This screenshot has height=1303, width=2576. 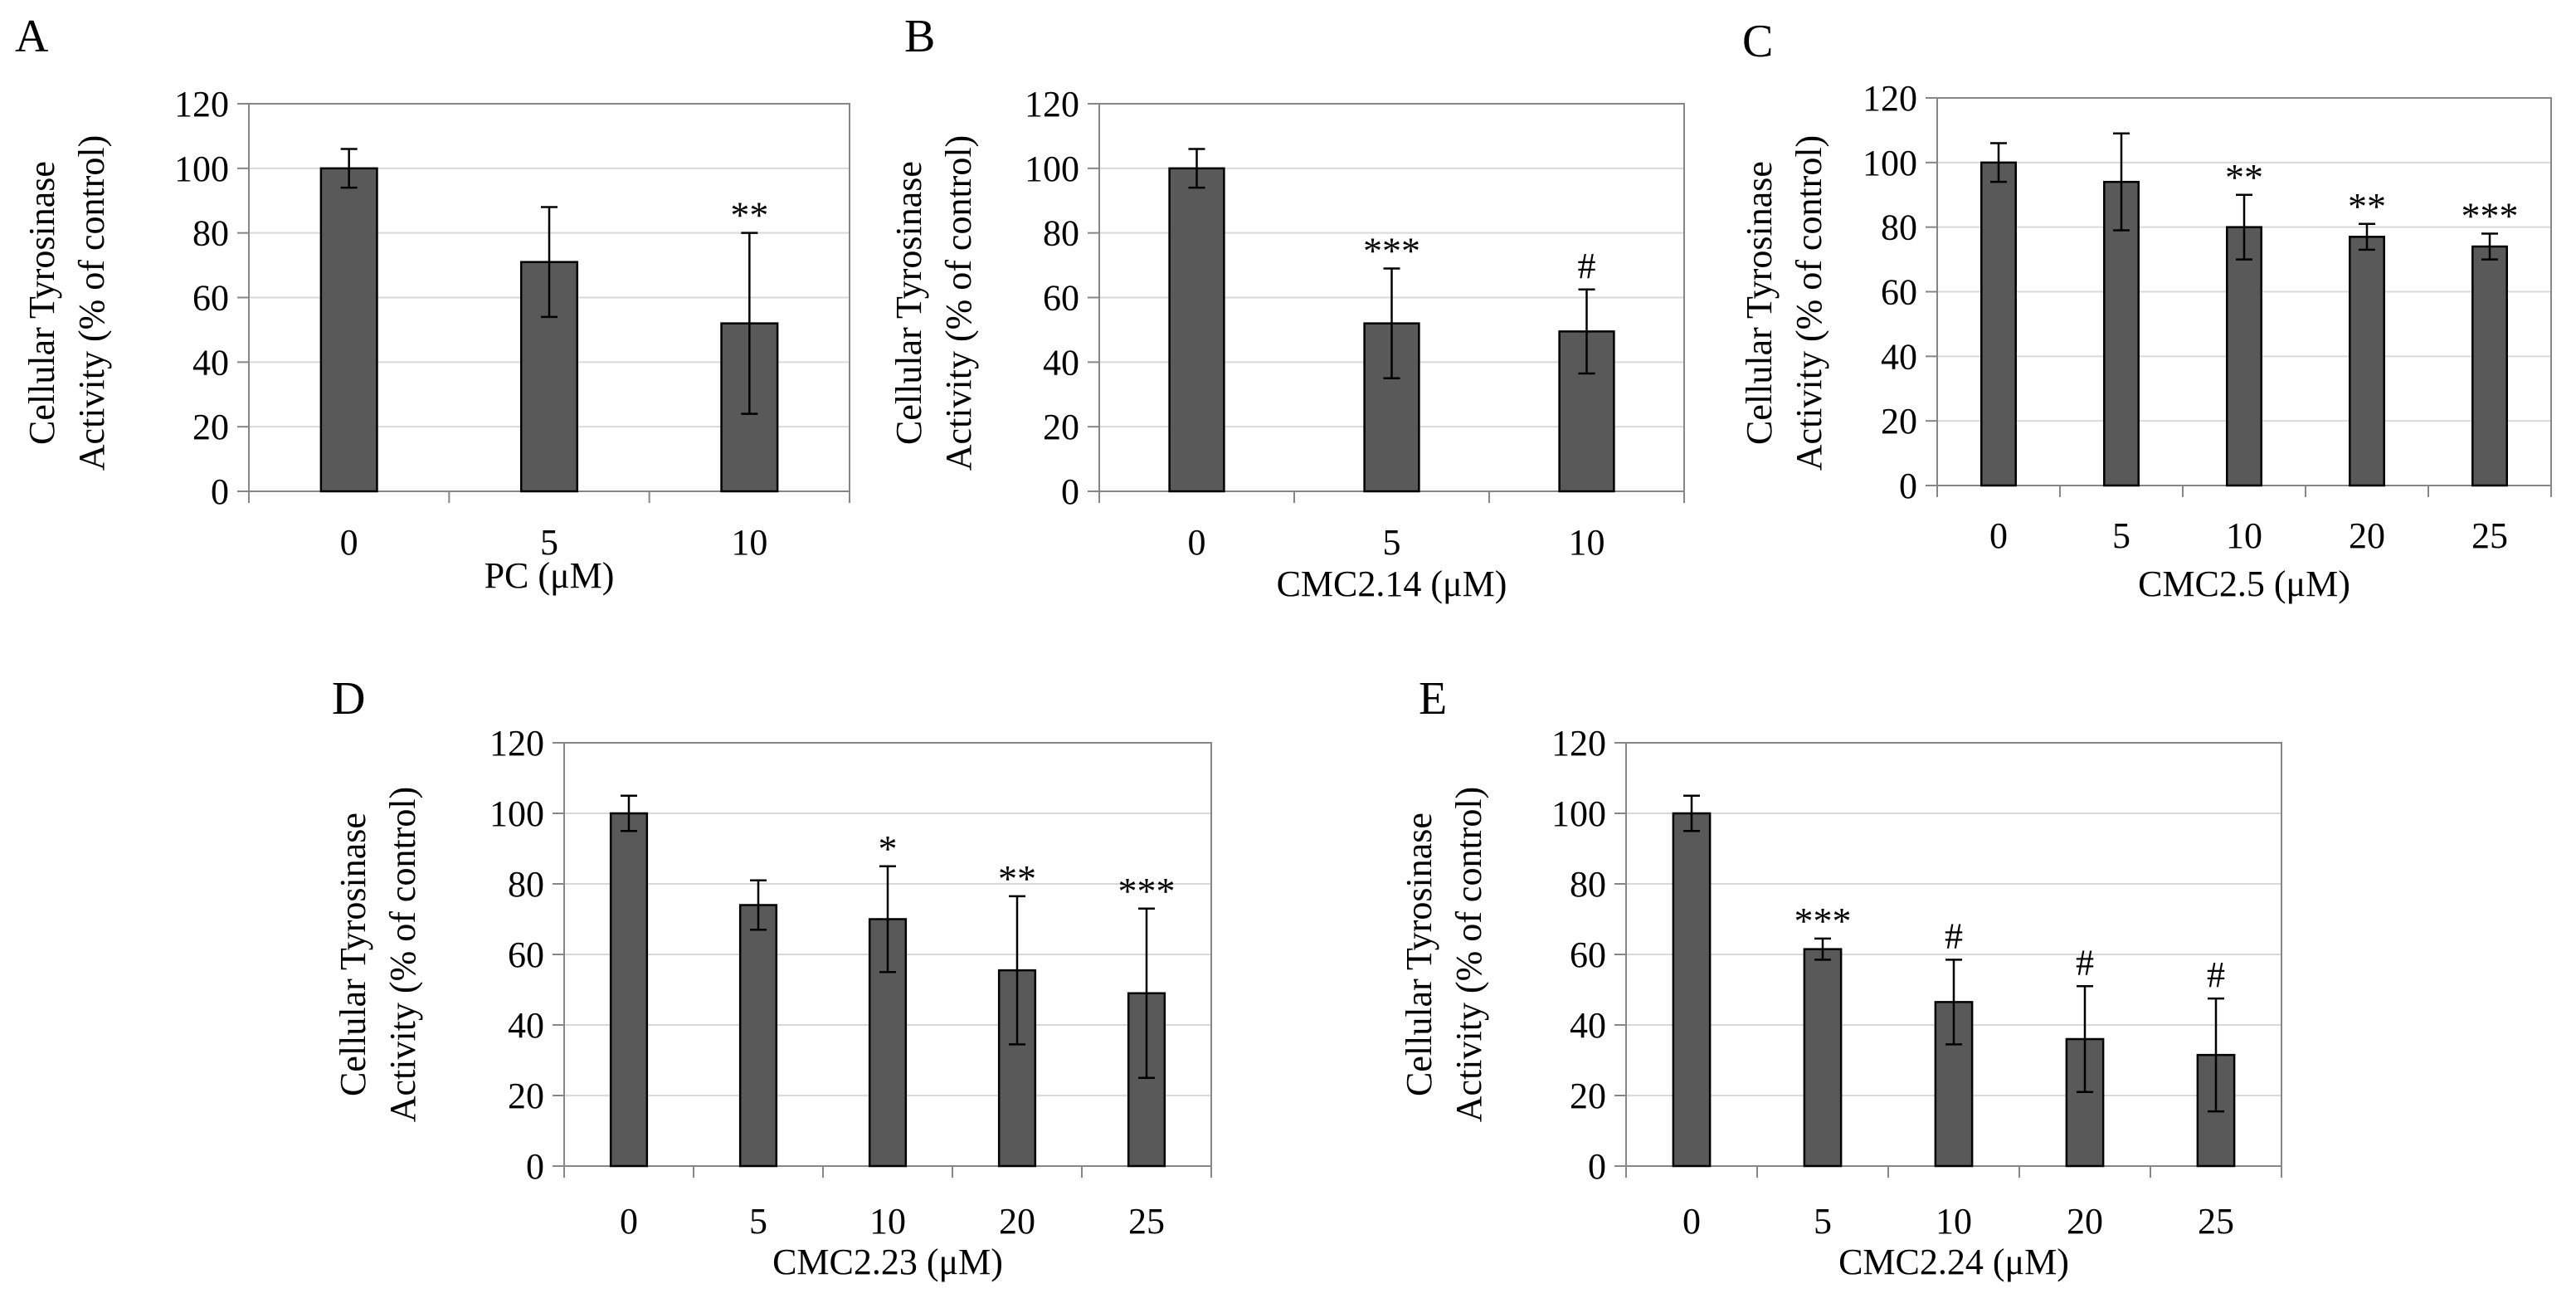 What do you see at coordinates (550, 575) in the screenshot?
I see `x-axis-label: PC (μM)` at bounding box center [550, 575].